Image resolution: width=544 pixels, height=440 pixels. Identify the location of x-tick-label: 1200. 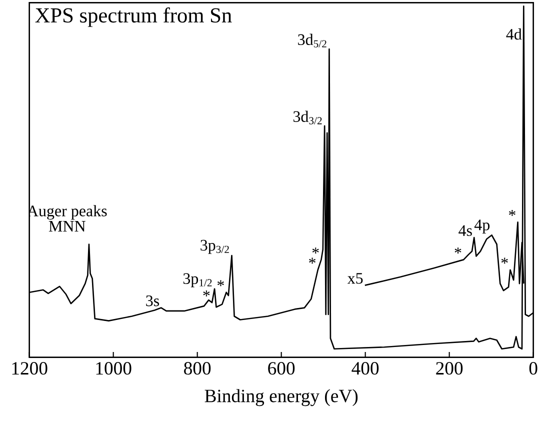
(30, 368).